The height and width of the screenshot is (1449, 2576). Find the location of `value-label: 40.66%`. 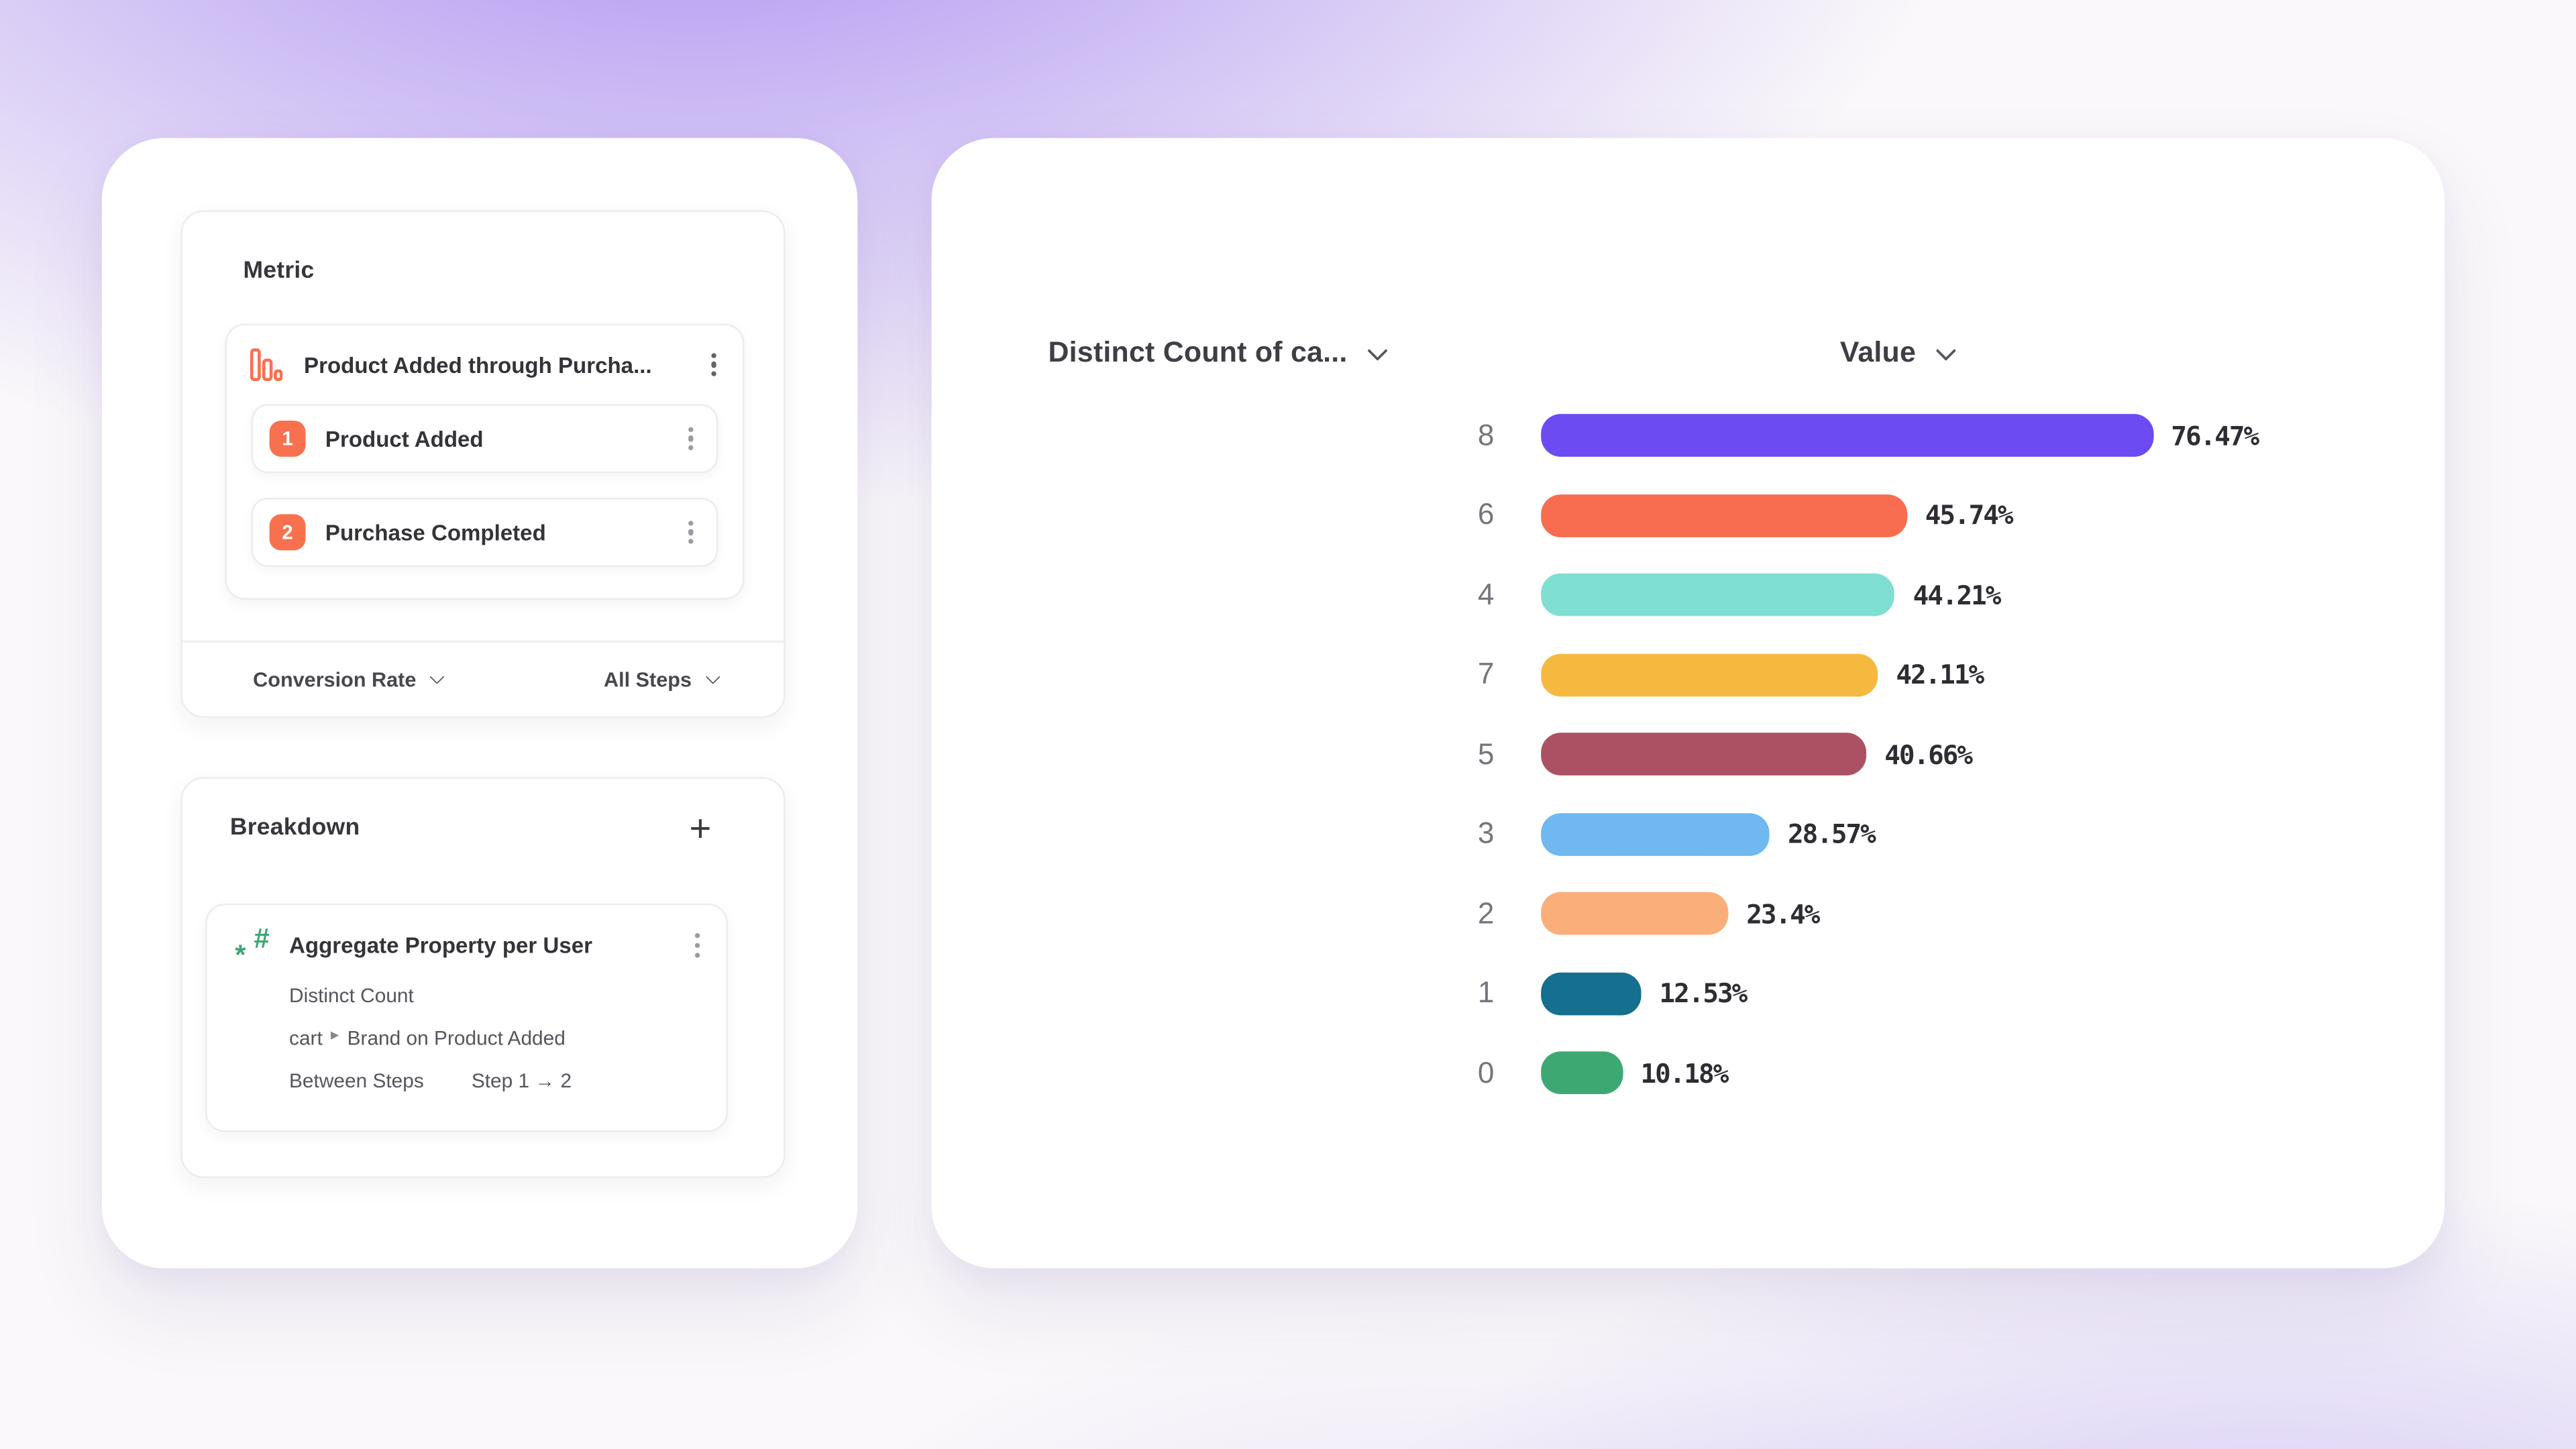

value-label: 40.66% is located at coordinates (1928, 754).